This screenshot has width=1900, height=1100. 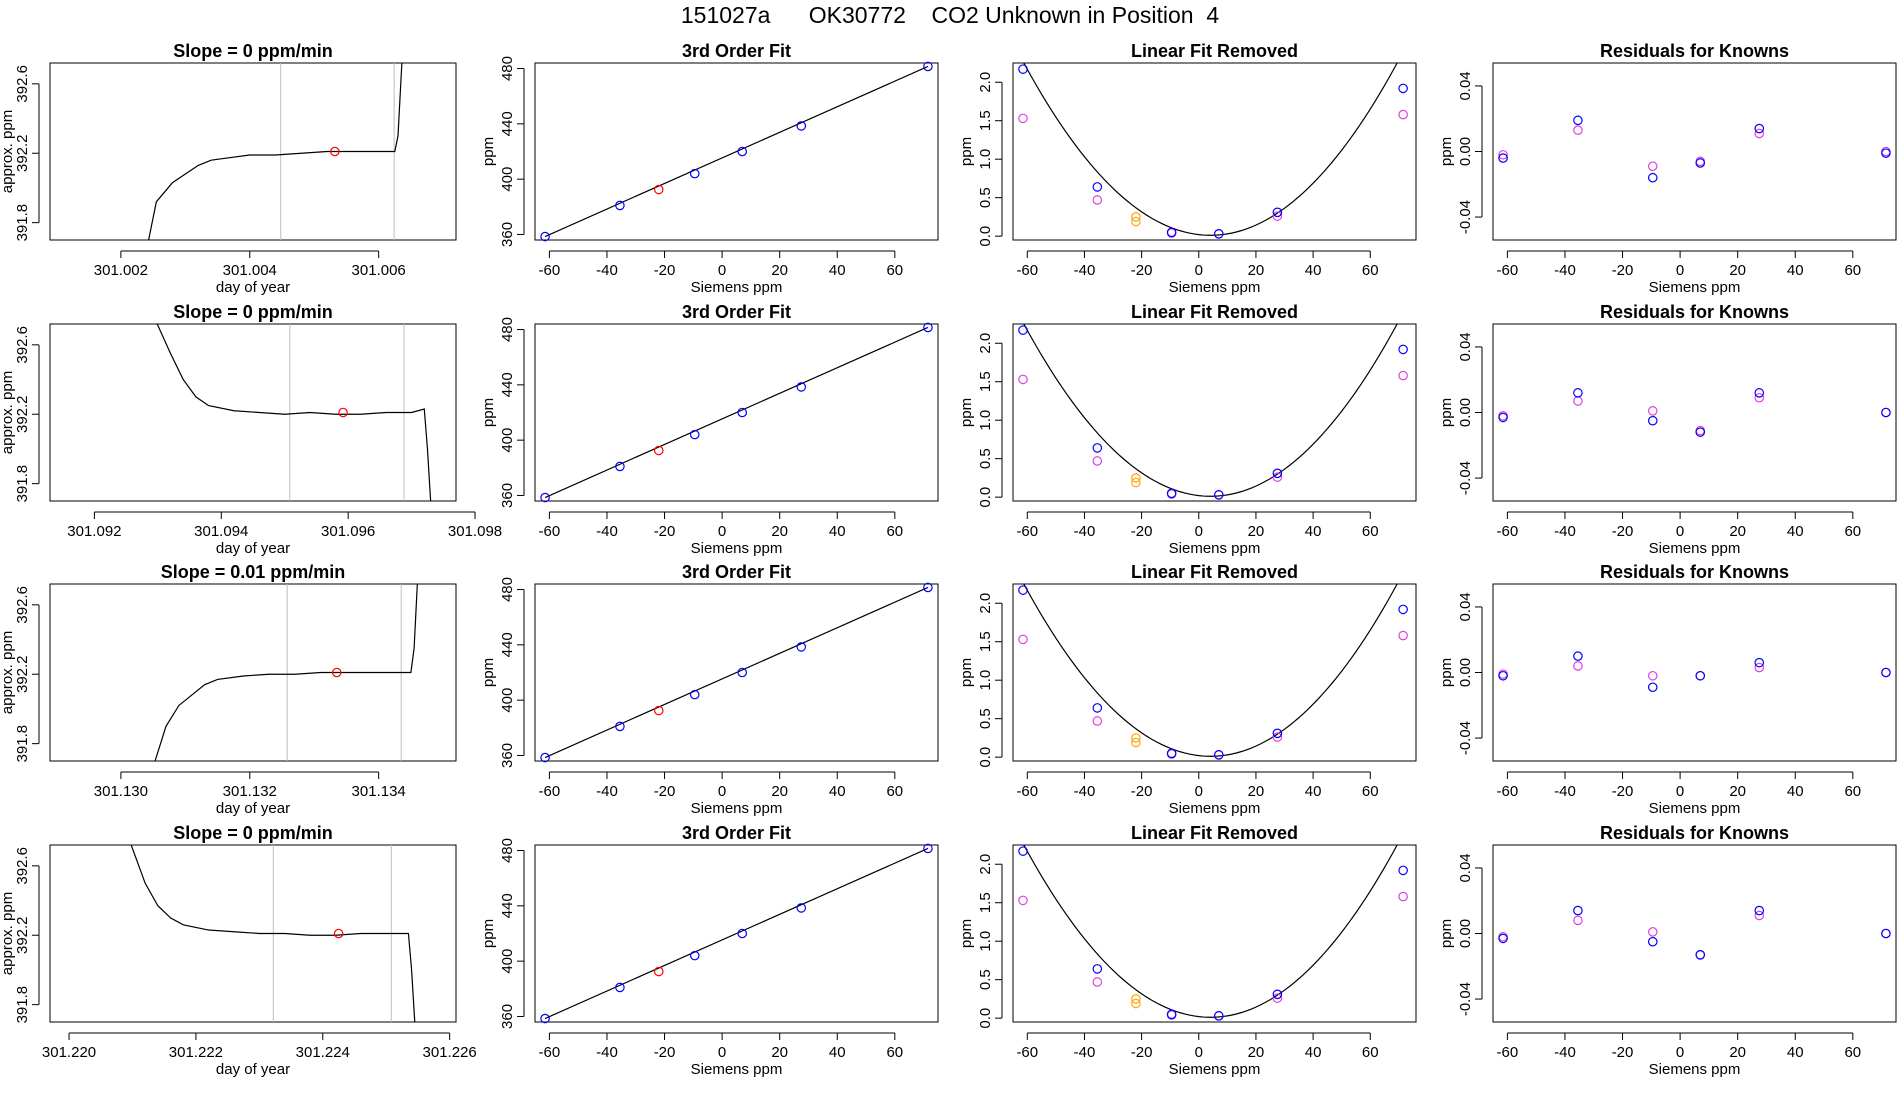 What do you see at coordinates (1652, 932) in the screenshot?
I see `panel-r4-c4-point-magenta` at bounding box center [1652, 932].